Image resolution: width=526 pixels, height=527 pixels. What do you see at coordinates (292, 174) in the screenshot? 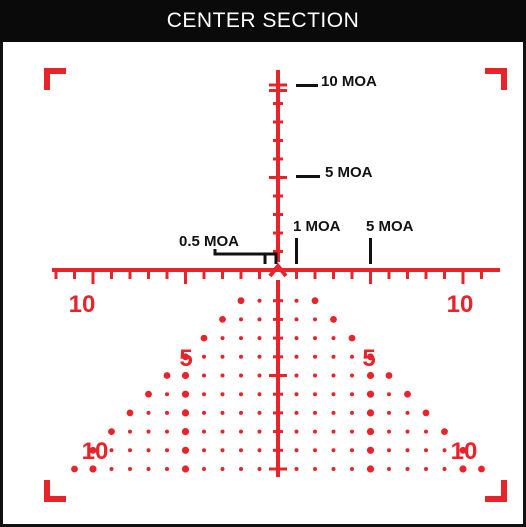
I see `annotation-leaders` at bounding box center [292, 174].